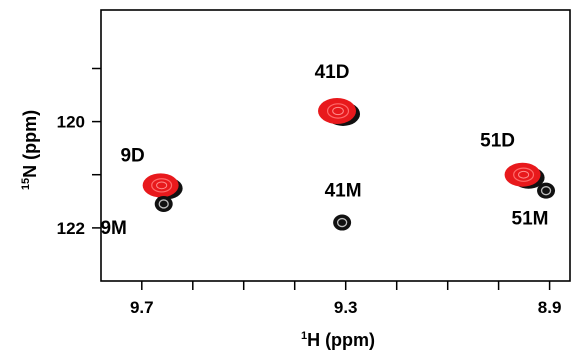 This screenshot has width=579, height=360. I want to click on x-axis-label: 1H (ppm), so click(338, 340).